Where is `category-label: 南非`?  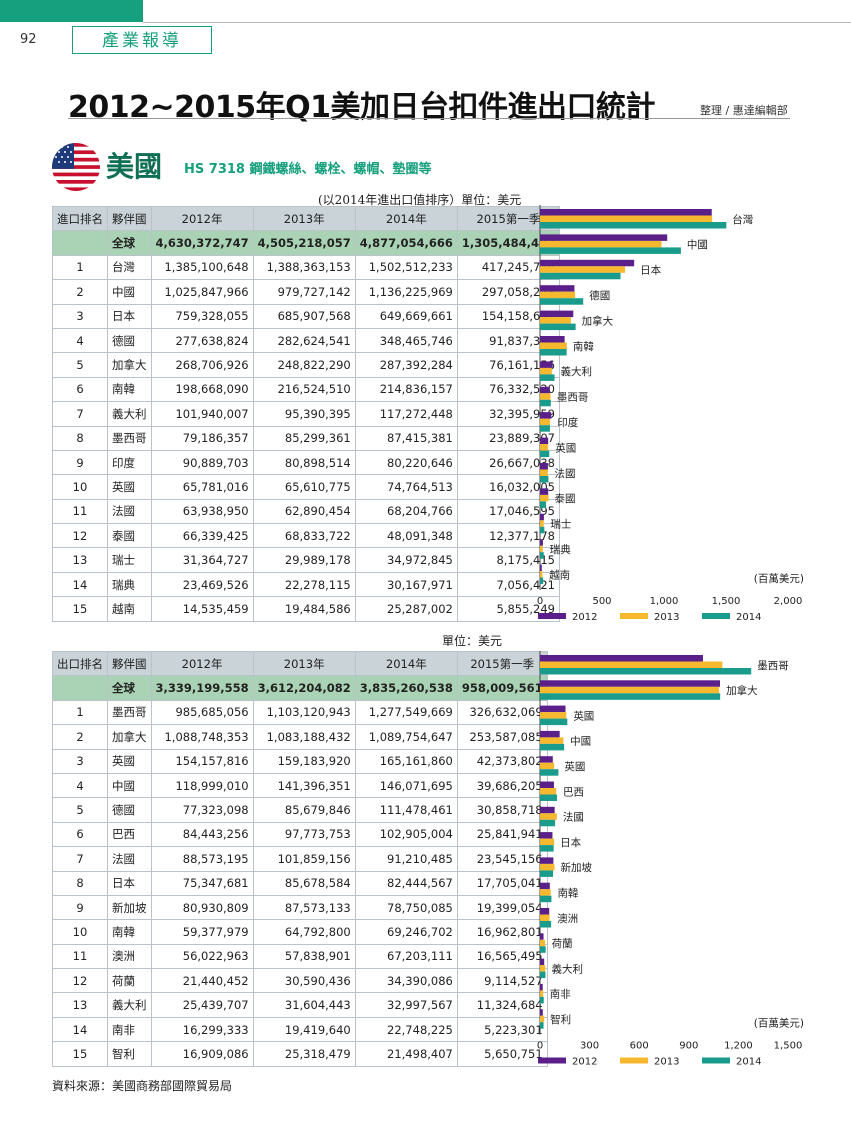
category-label: 南非 is located at coordinates (561, 994).